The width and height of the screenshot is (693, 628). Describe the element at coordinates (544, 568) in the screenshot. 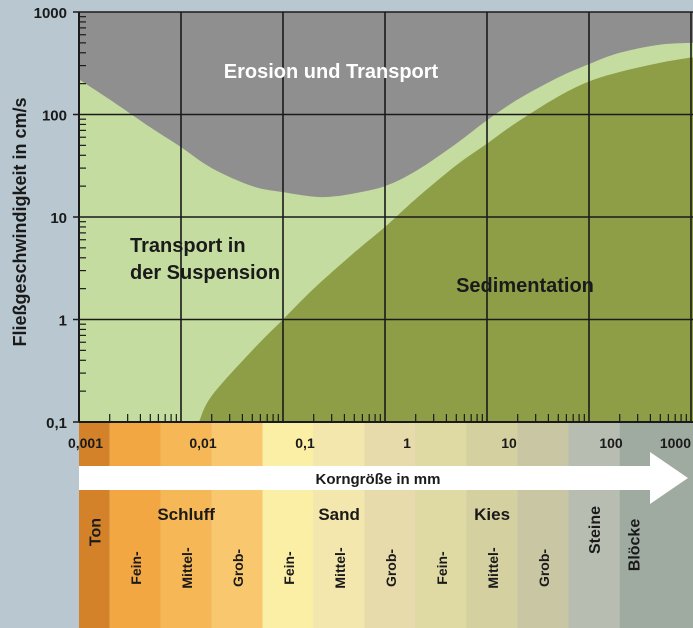

I see `class-3-sub-2: Grob-` at that location.